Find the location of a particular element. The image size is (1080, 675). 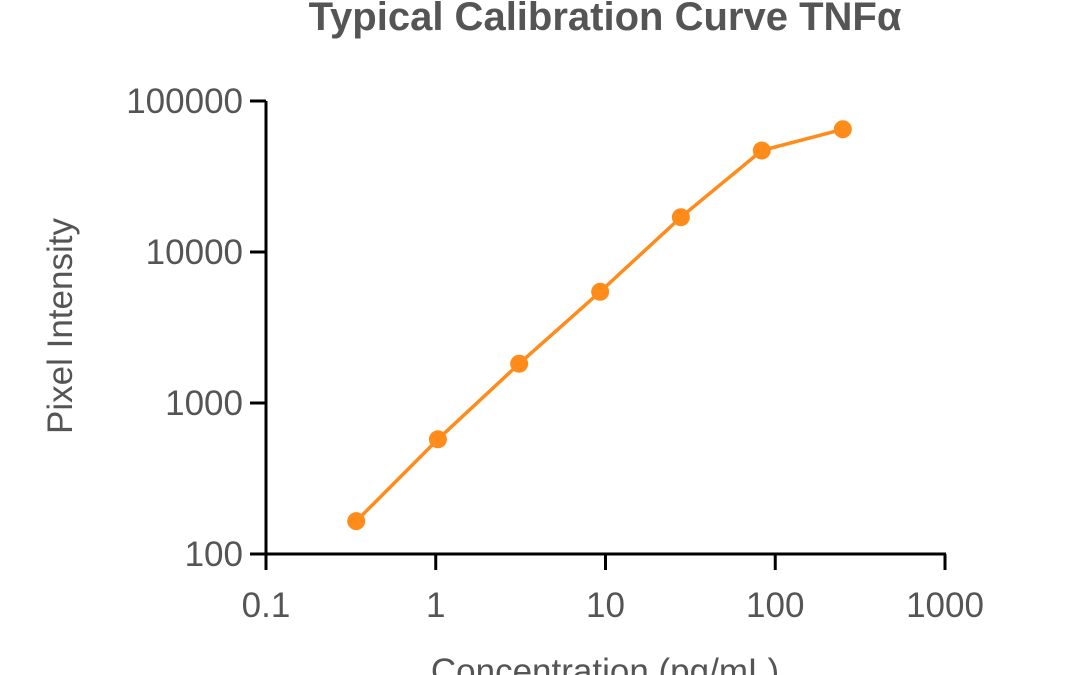

x-axis-ticks: 0.1 1 10 100 1000 is located at coordinates (613, 589).